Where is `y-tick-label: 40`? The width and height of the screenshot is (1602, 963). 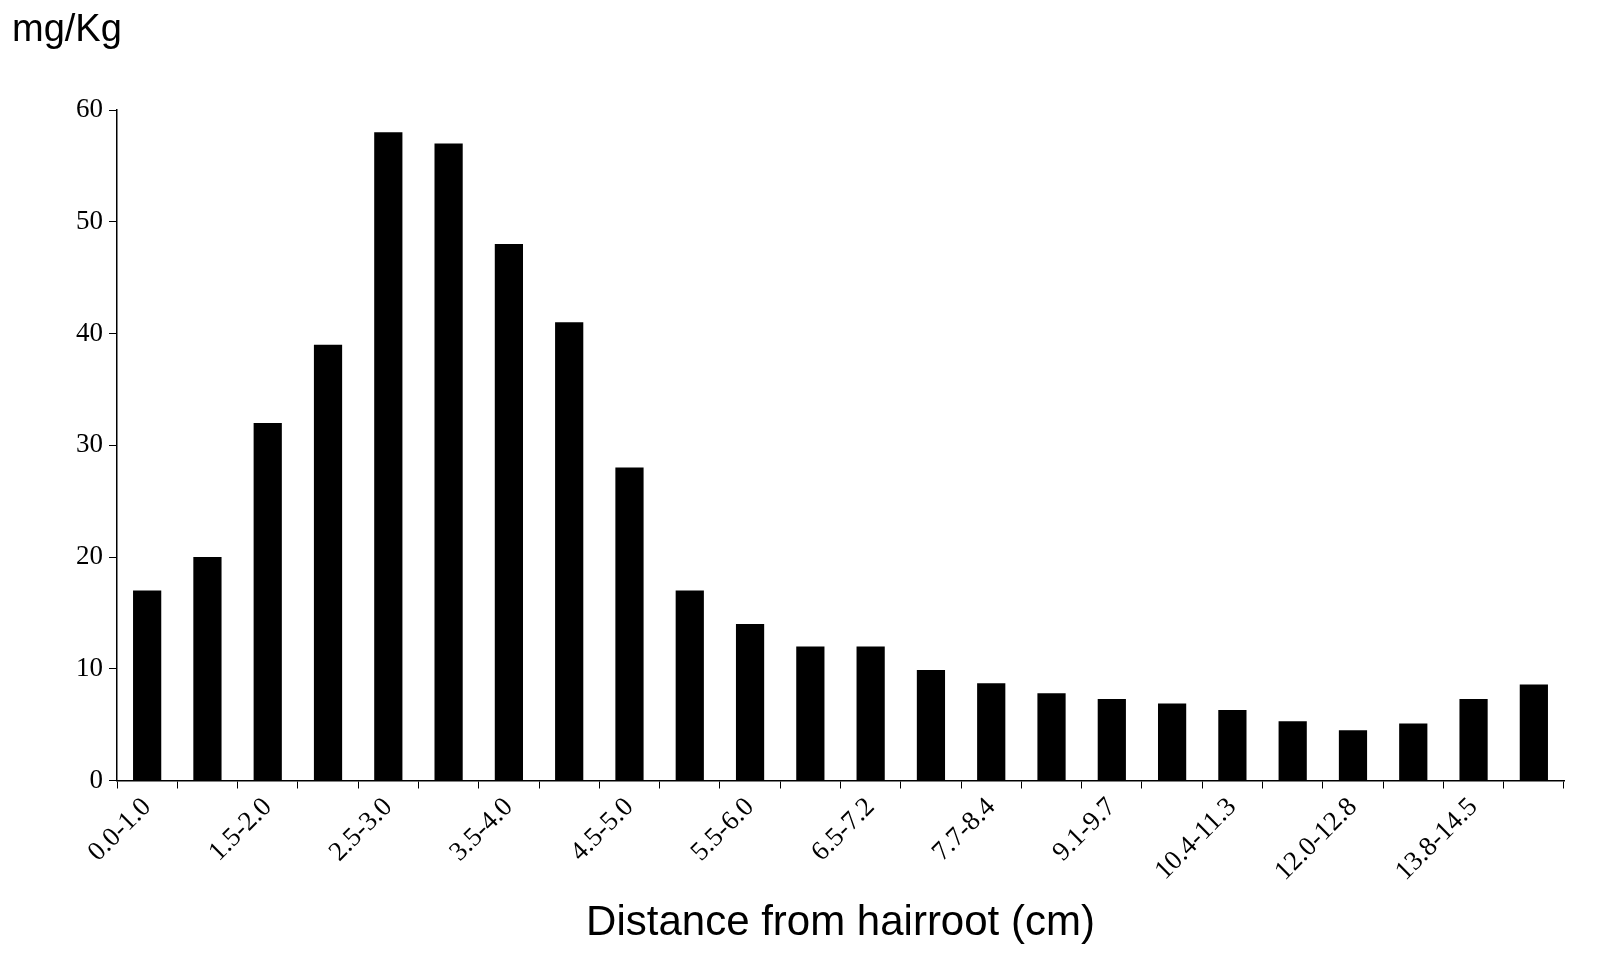 y-tick-label: 40 is located at coordinates (89, 331).